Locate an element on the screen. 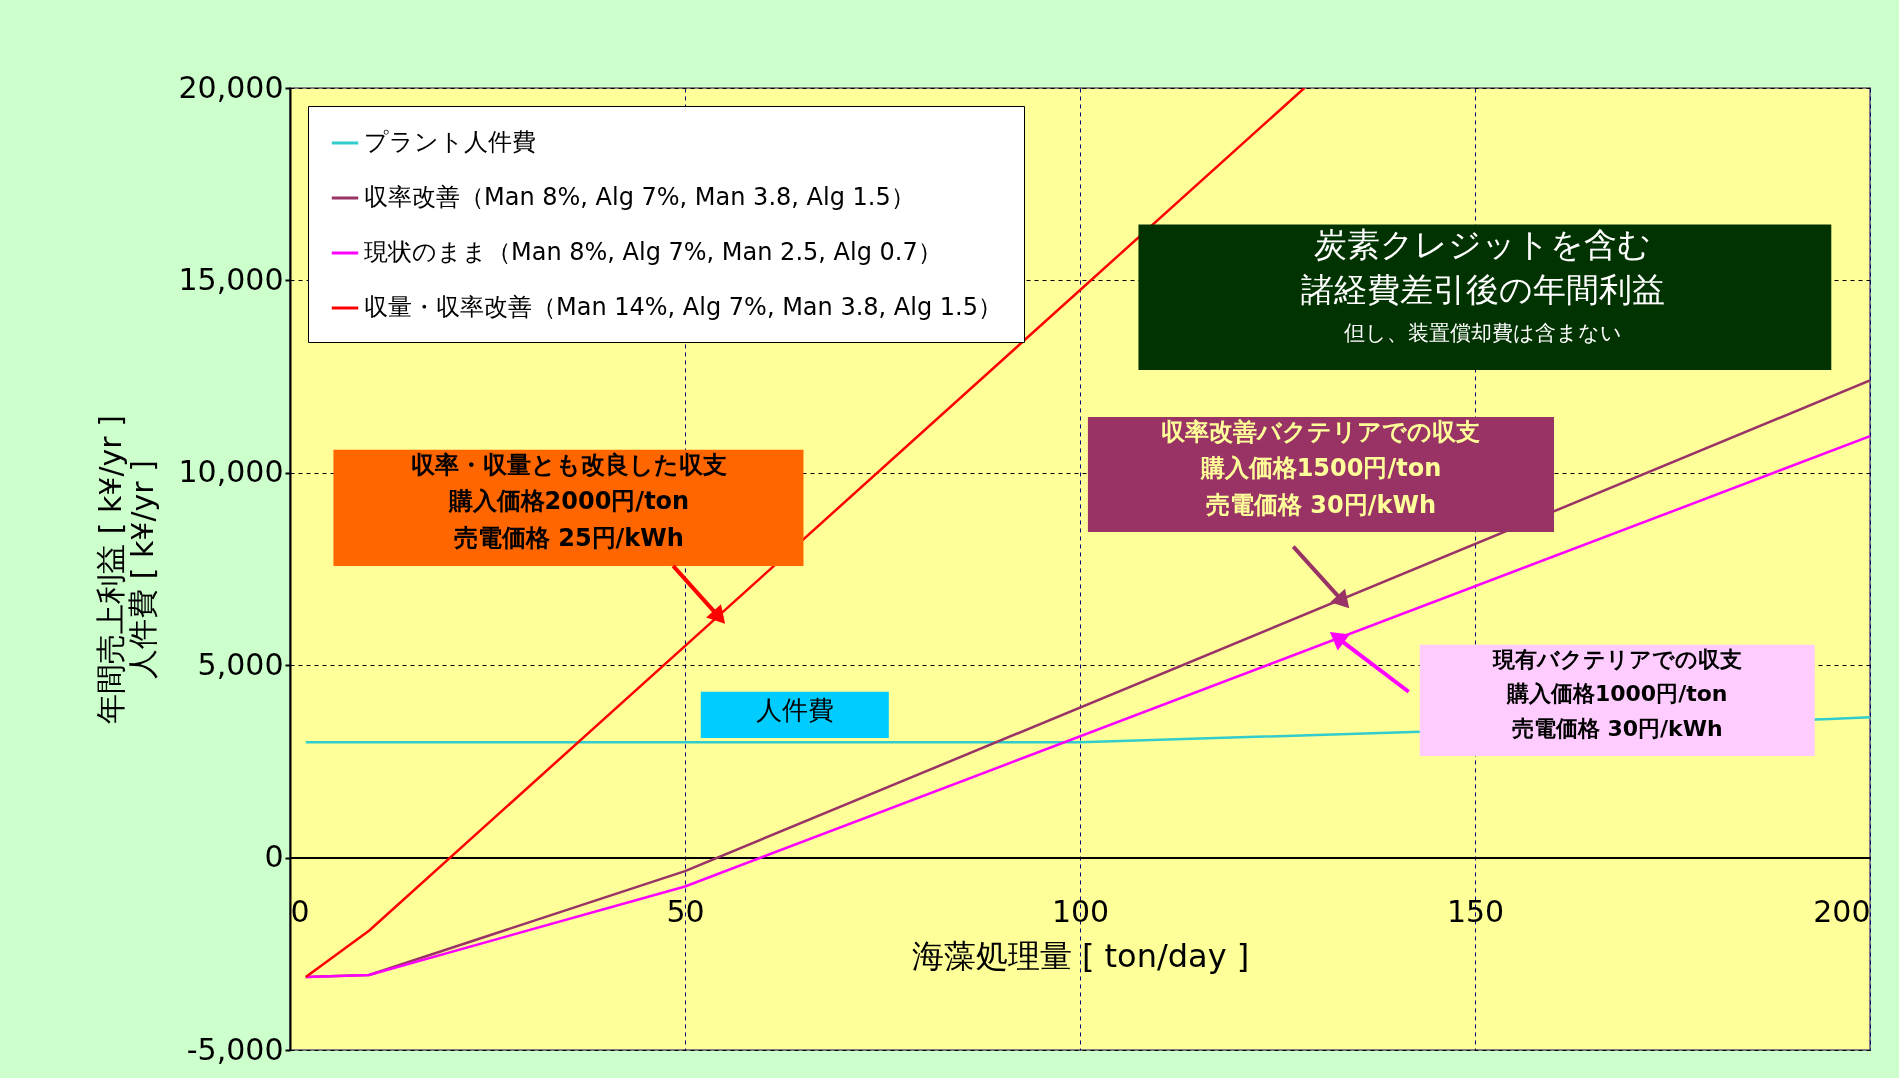  legend-label: プラント人件費 is located at coordinates (450, 142).